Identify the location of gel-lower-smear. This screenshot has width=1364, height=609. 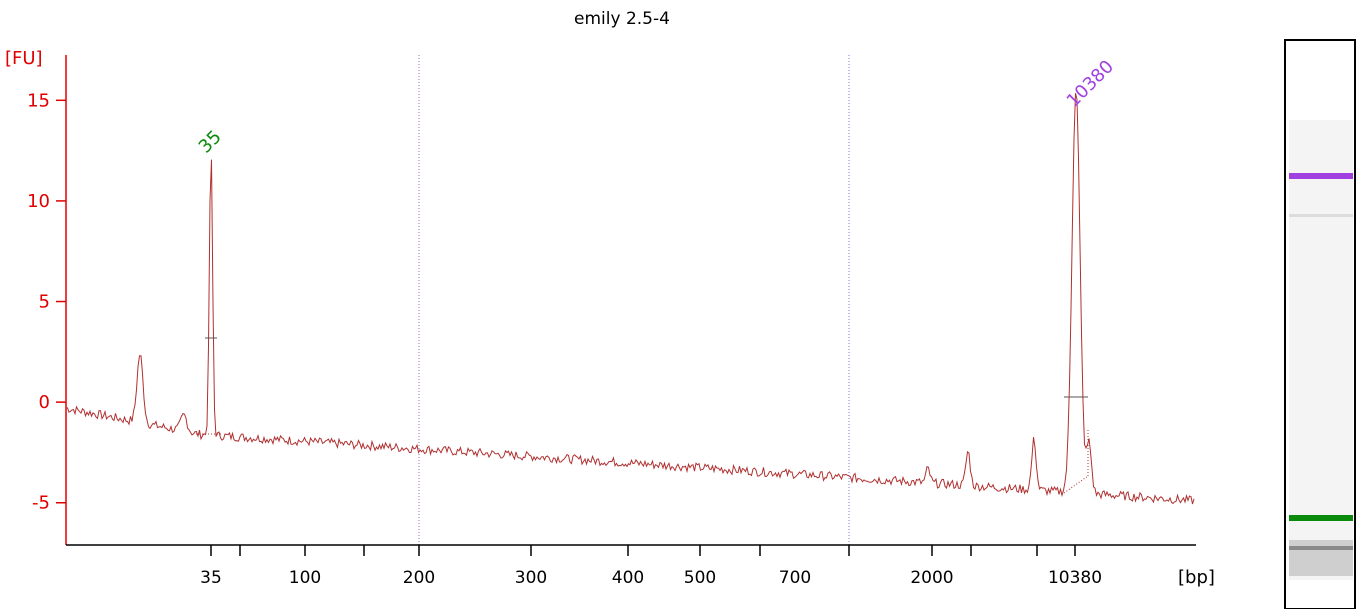
(1321, 558).